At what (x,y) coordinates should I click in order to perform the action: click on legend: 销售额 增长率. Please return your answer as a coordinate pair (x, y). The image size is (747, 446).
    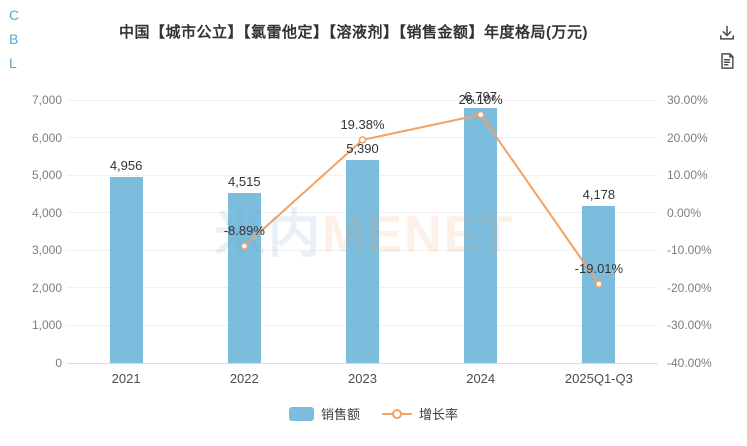
    Looking at the image, I should click on (373, 413).